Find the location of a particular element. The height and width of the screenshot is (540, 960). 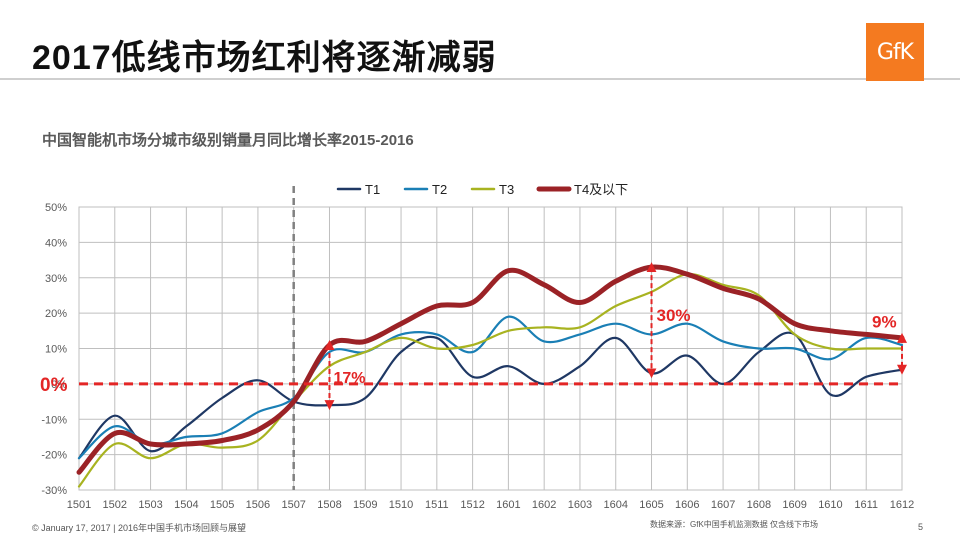

x-tick-label: 1610 is located at coordinates (830, 505).